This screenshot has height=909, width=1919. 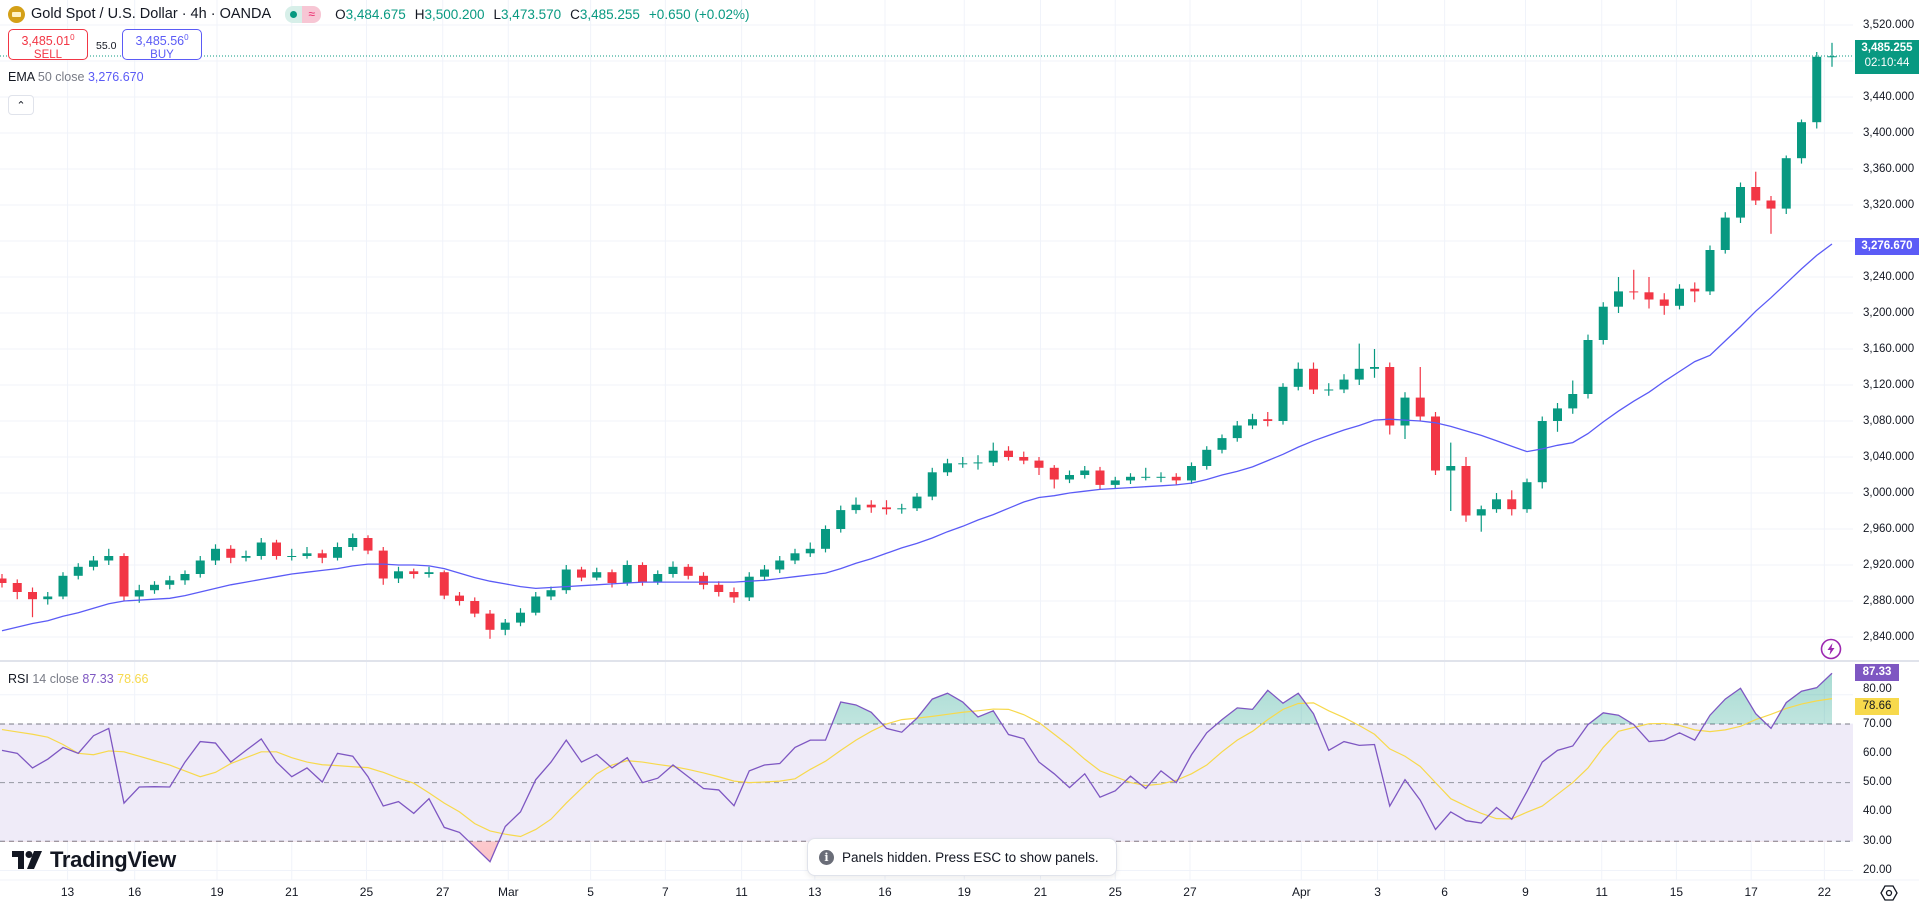 I want to click on time-tick-label: 15, so click(x=1676, y=892).